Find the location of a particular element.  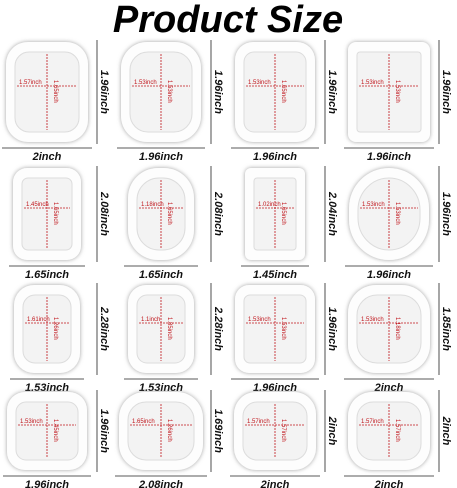

inner-height-label: 1.18inch is located at coordinates (397, 328).